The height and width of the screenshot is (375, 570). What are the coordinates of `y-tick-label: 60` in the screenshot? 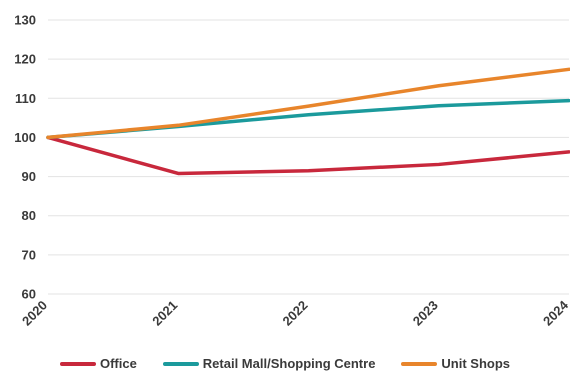 It's located at (29, 294).